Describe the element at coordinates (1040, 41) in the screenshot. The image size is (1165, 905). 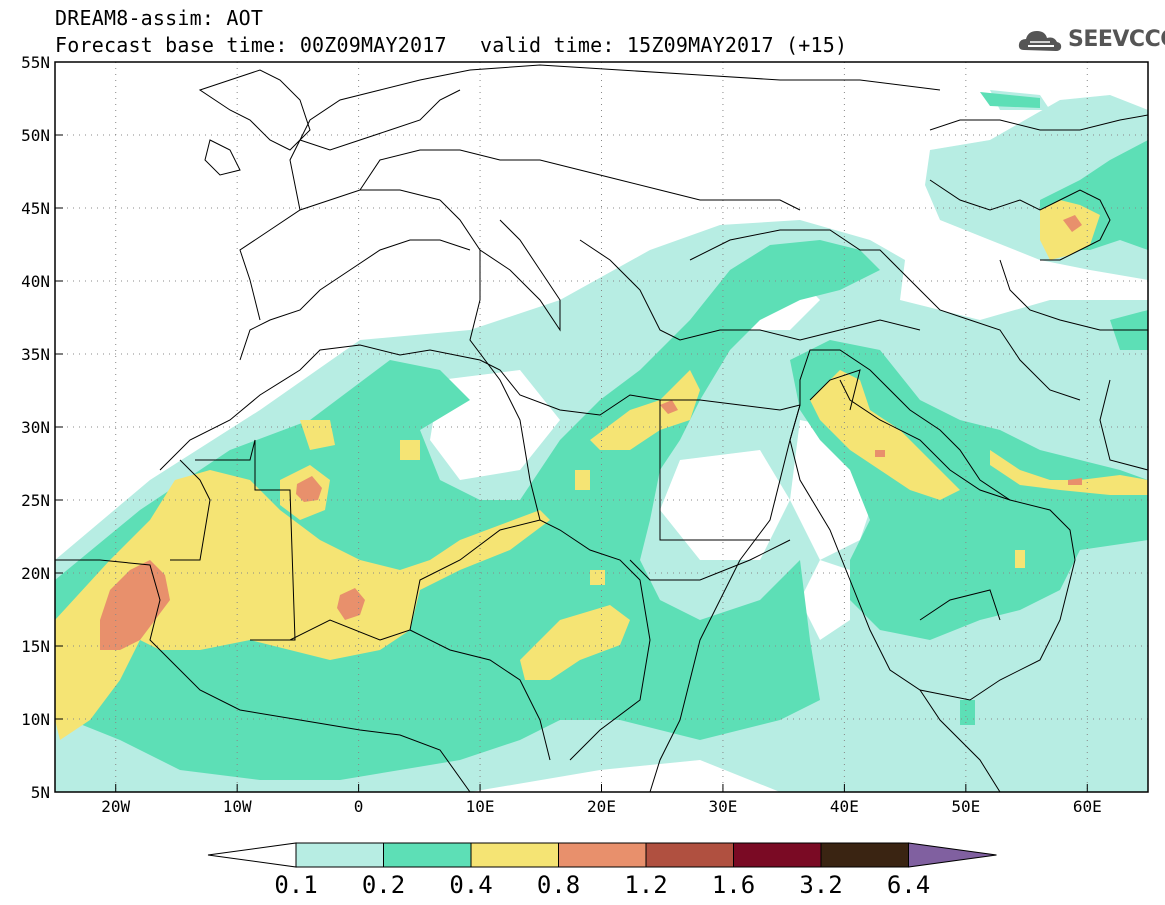
I see `cloud-icon` at that location.